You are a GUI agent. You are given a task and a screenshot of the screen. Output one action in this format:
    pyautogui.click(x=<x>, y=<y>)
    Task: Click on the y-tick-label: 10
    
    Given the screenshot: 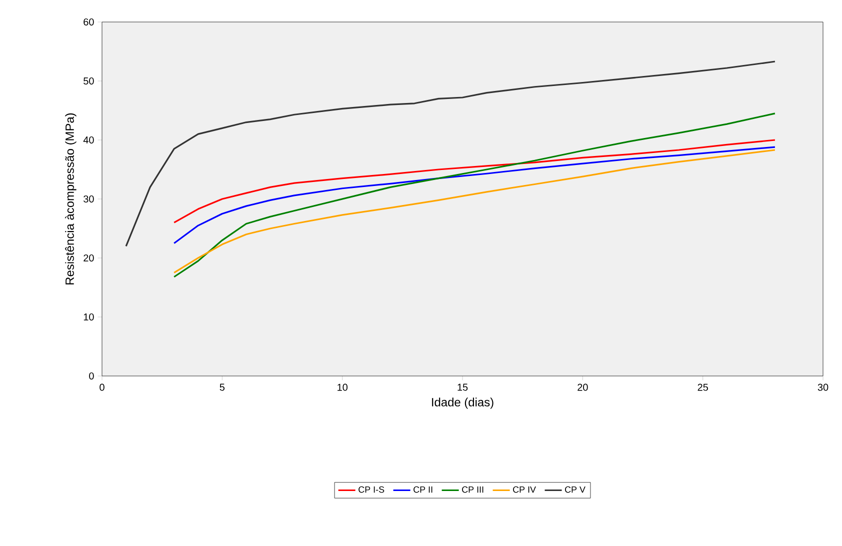 What is the action you would take?
    pyautogui.click(x=89, y=317)
    